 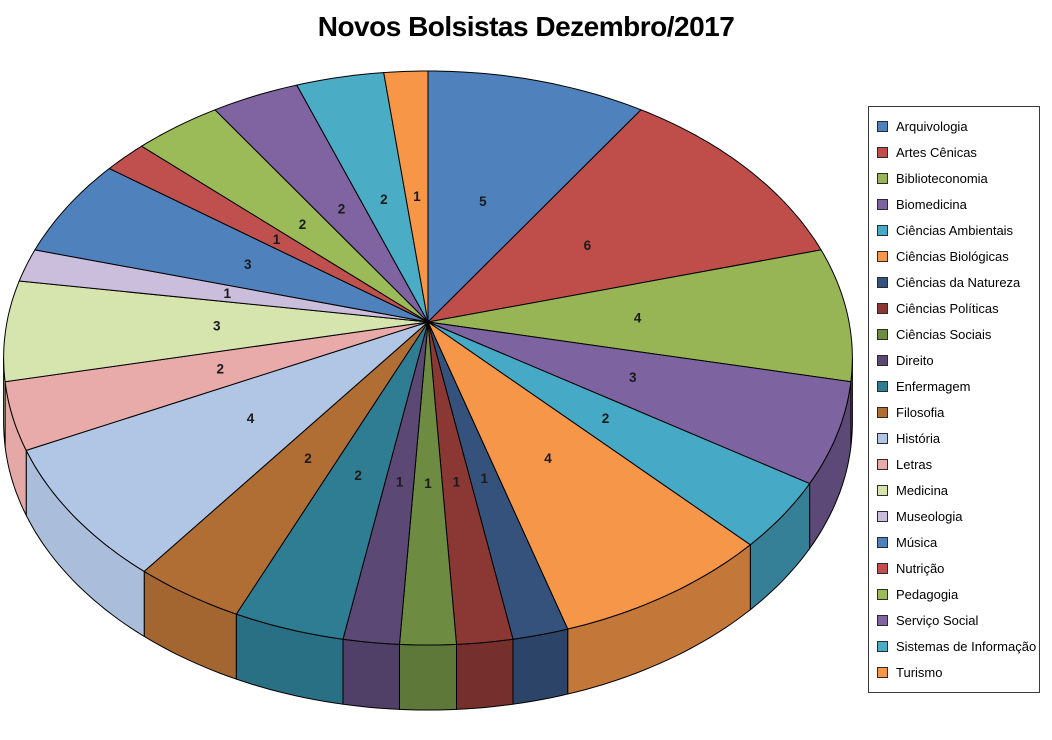 I want to click on legend-item-historia: História, so click(x=954, y=438).